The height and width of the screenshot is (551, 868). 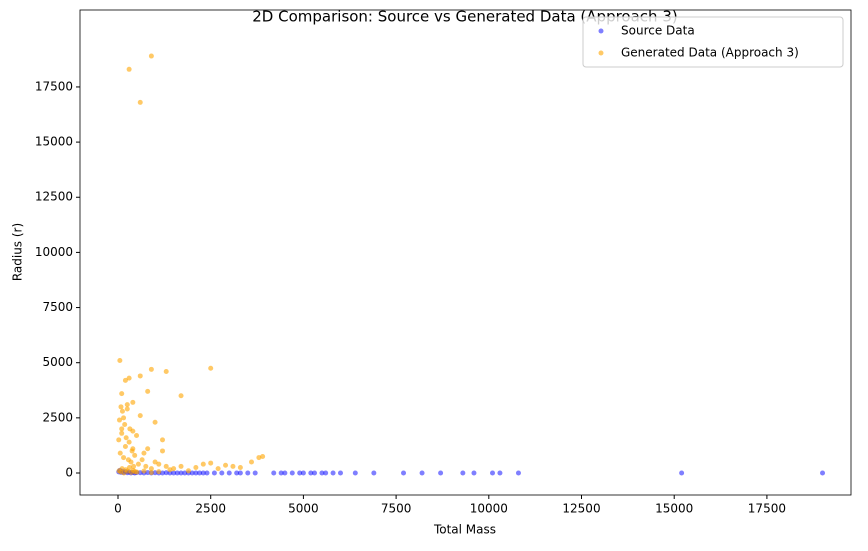 I want to click on legend-label: Generated Data (Approach 3), so click(x=710, y=53).